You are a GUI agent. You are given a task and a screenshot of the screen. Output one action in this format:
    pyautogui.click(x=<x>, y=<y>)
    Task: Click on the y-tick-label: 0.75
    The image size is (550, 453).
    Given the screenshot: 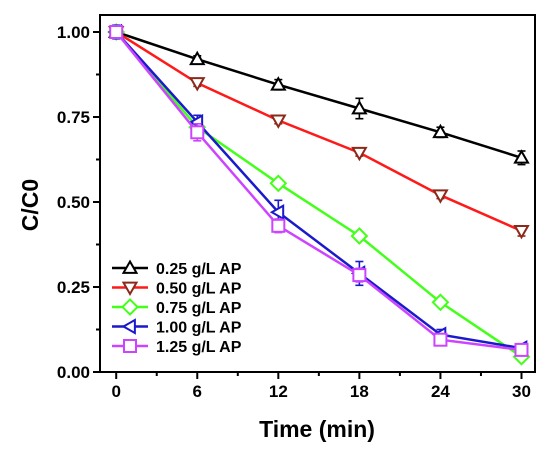 What is the action you would take?
    pyautogui.click(x=73, y=117)
    